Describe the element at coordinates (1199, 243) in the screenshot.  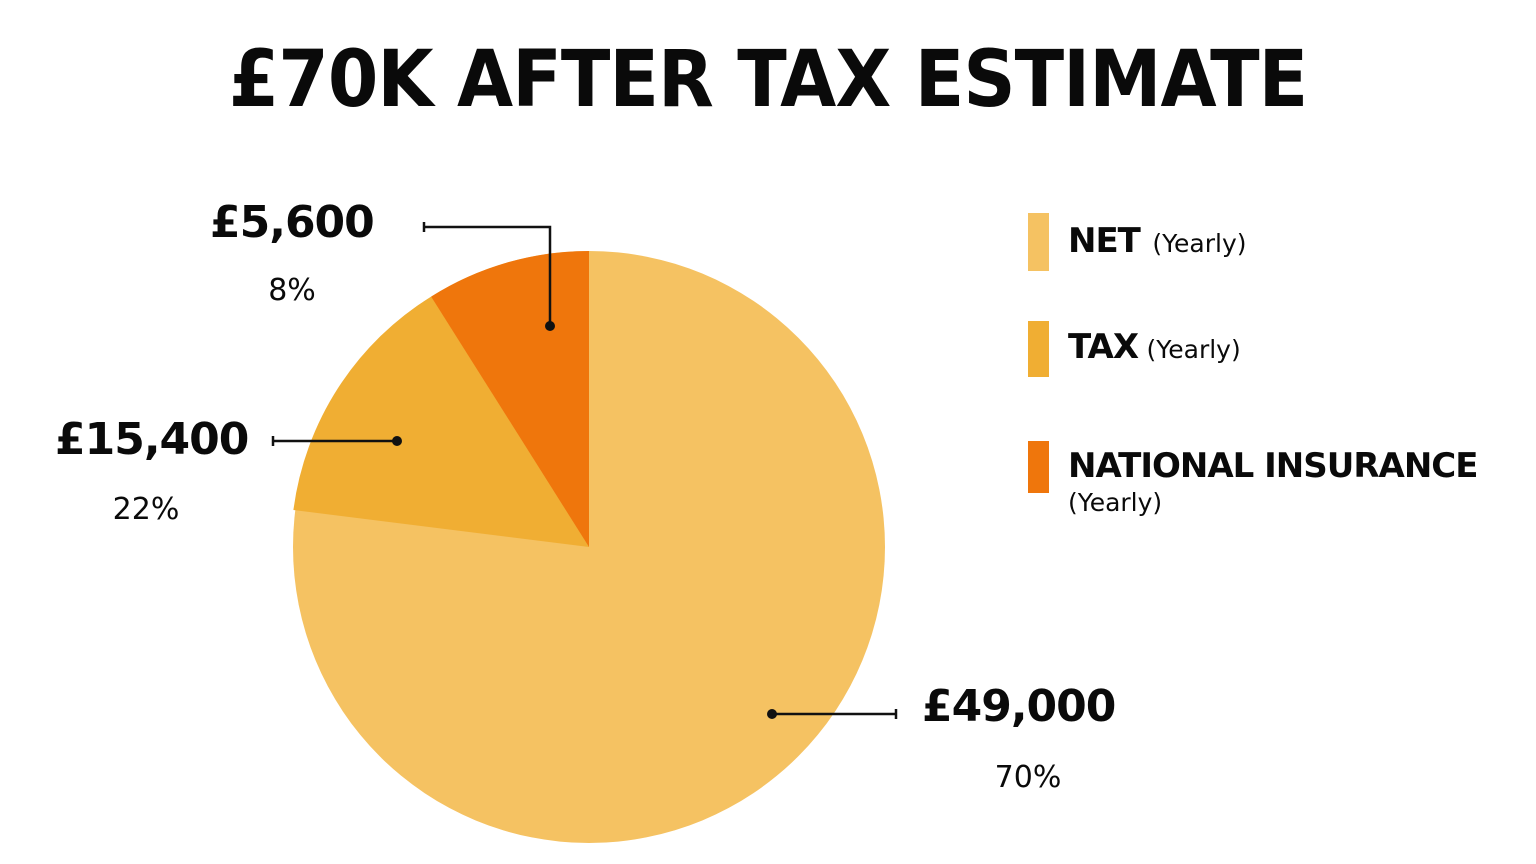
I see `legend-sublabel-net: (Yearly)` at that location.